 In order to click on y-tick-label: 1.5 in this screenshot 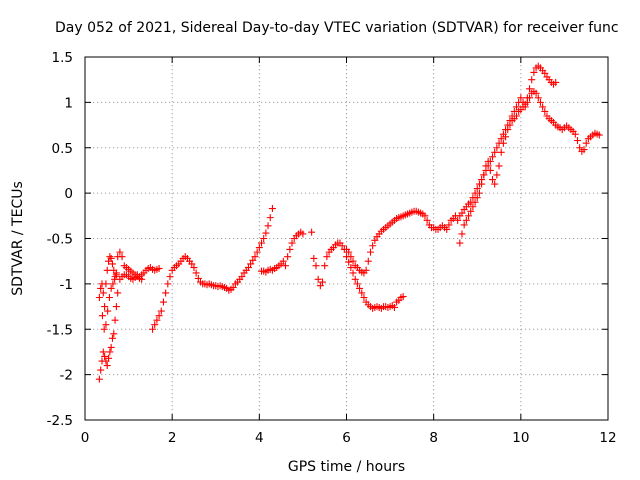, I will do `click(62, 58)`.